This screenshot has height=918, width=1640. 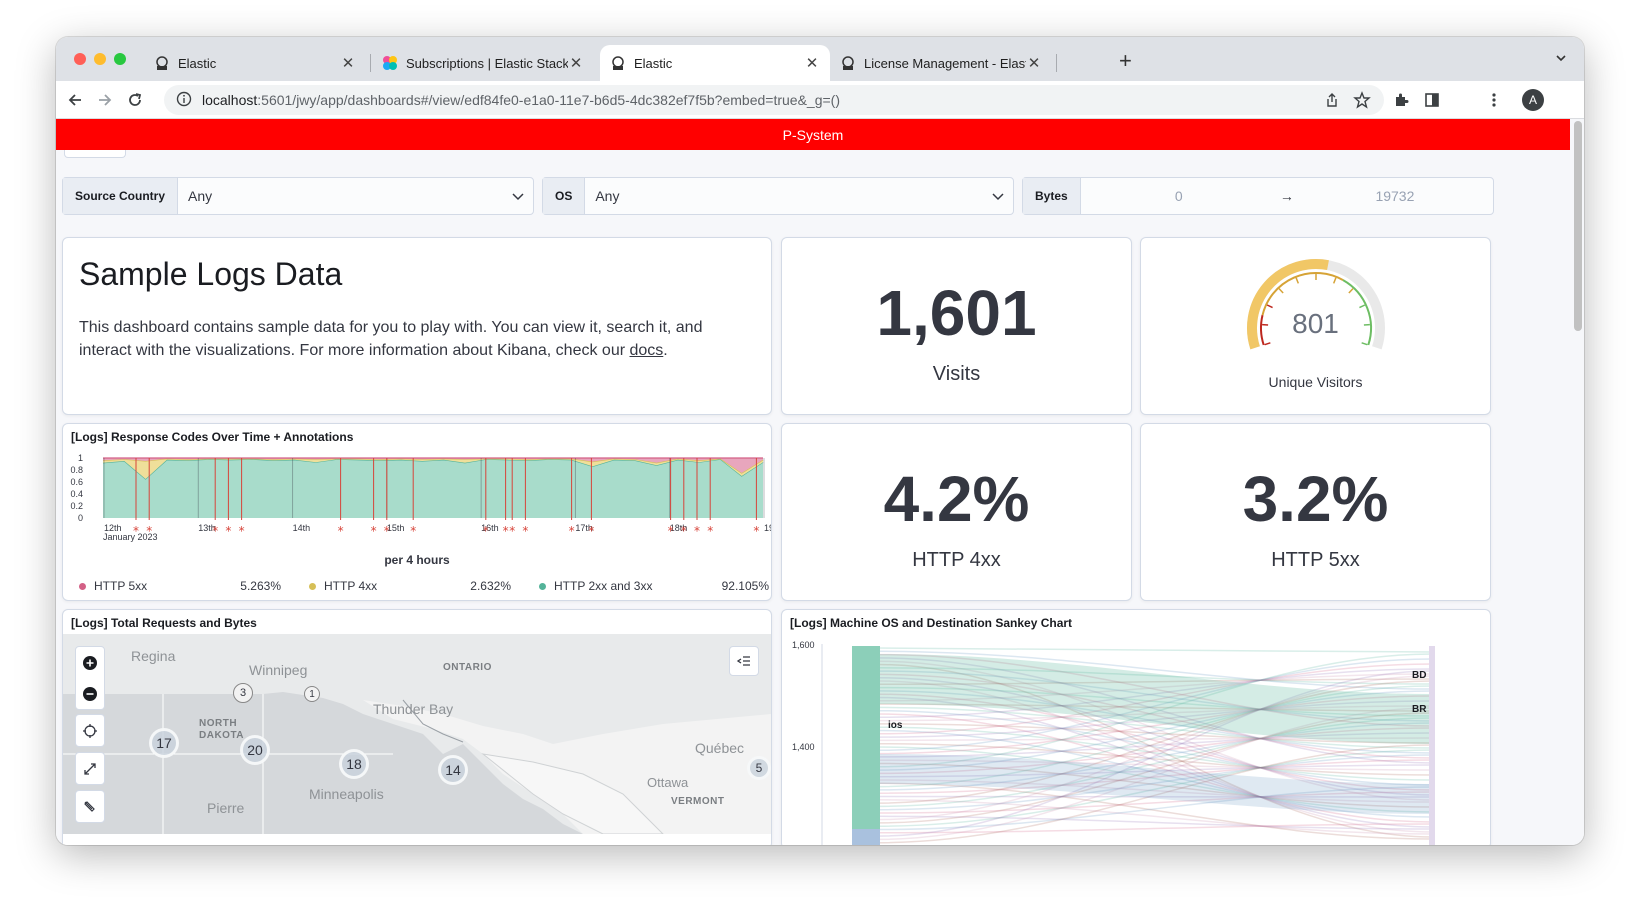 I want to click on source-country-value: Any, so click(x=200, y=196).